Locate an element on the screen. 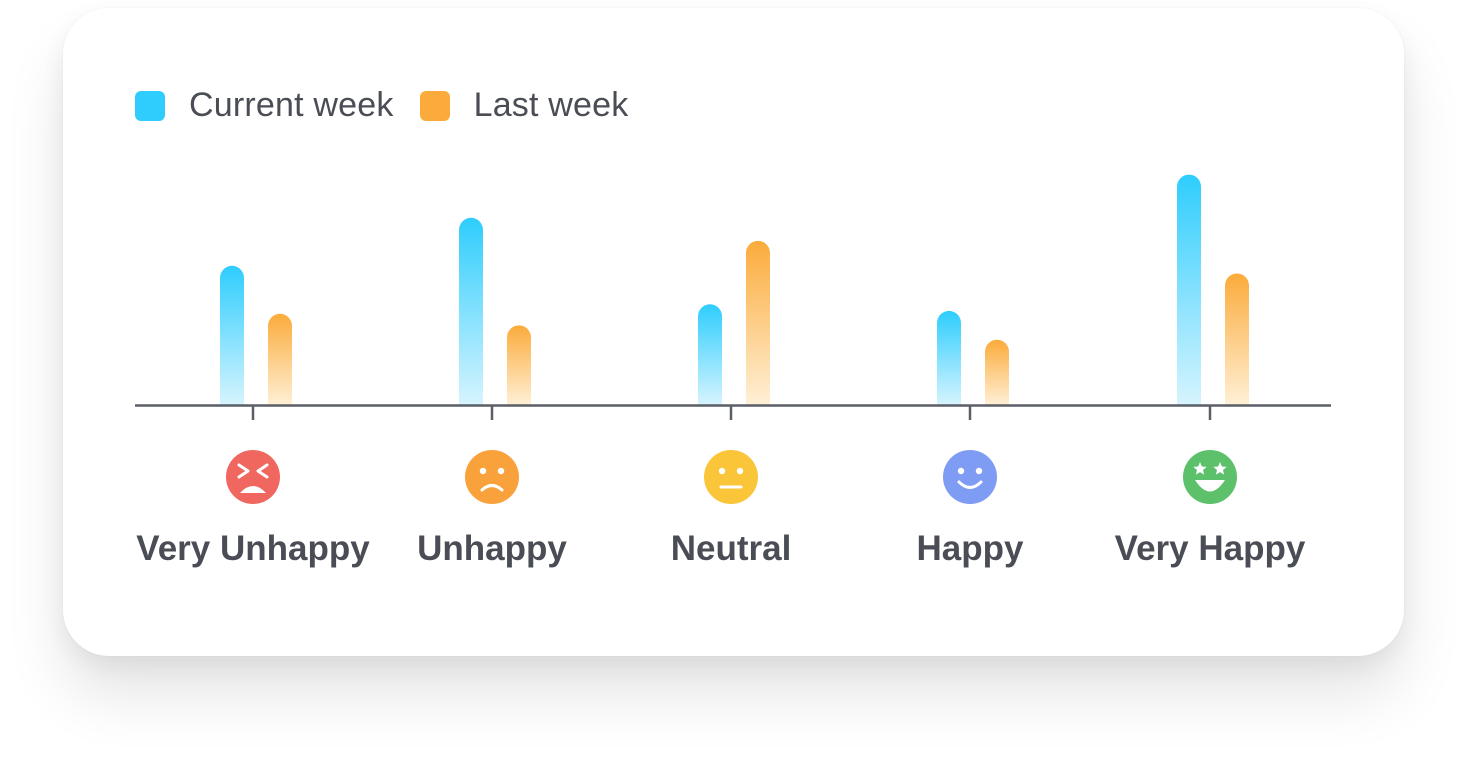 The width and height of the screenshot is (1462, 775). bar-last-week-neutral is located at coordinates (758, 322).